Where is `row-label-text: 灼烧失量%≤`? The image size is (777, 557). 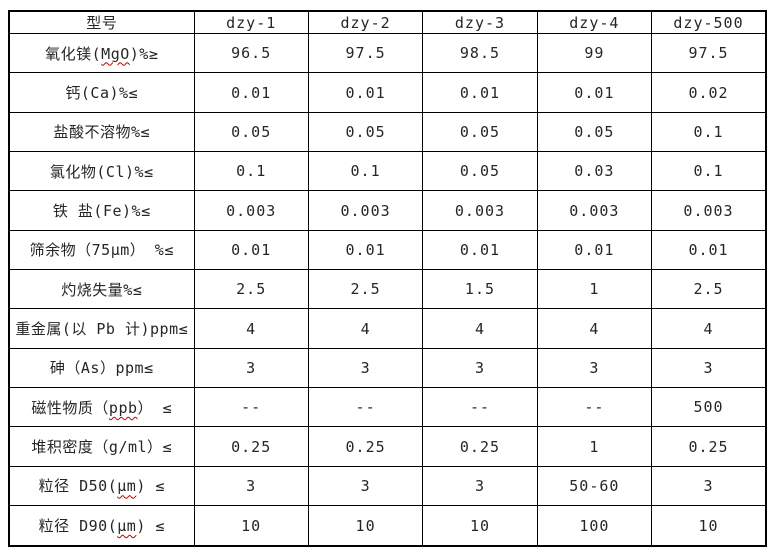 row-label-text: 灼烧失量%≤ is located at coordinates (102, 289).